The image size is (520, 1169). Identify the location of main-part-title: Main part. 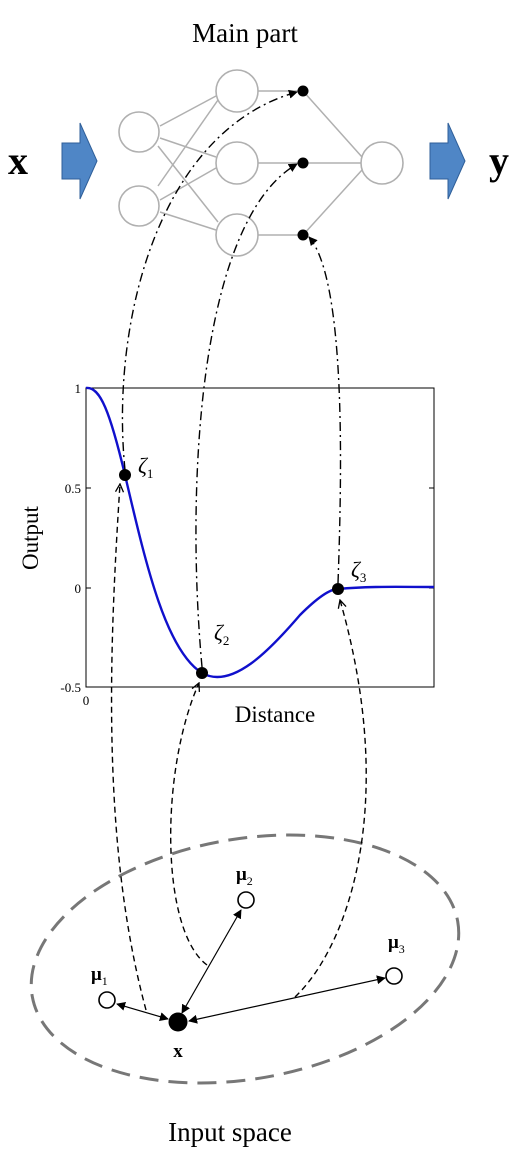
(245, 33).